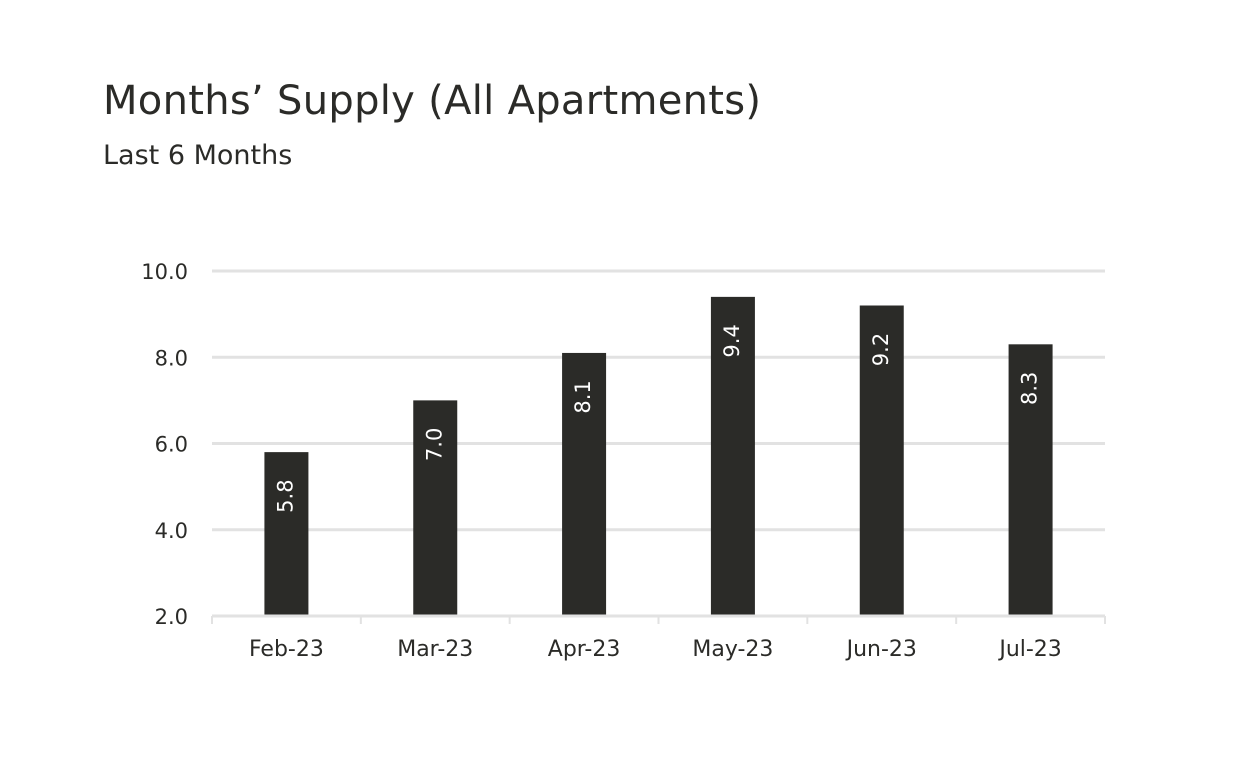 This screenshot has width=1260, height=760. I want to click on x-tick-label: Apr-23, so click(584, 649).